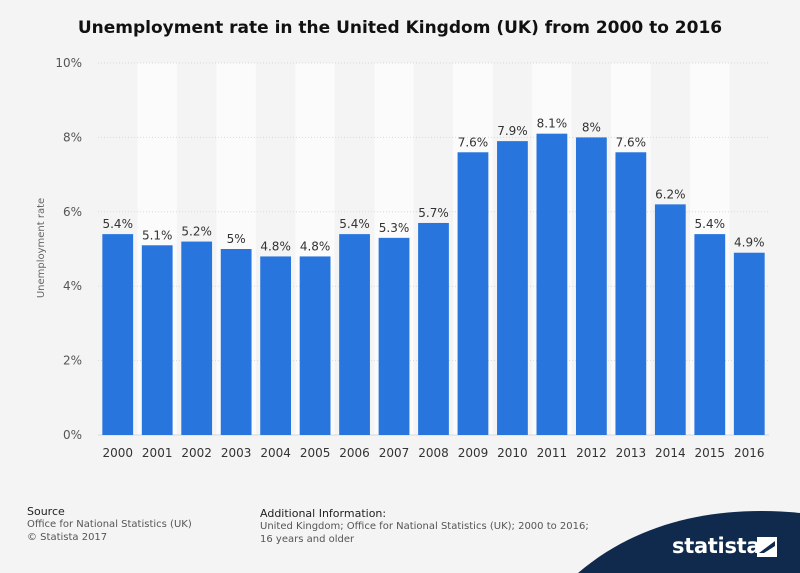 The width and height of the screenshot is (800, 573). I want to click on bar-value-label: 5.7%, so click(433, 213).